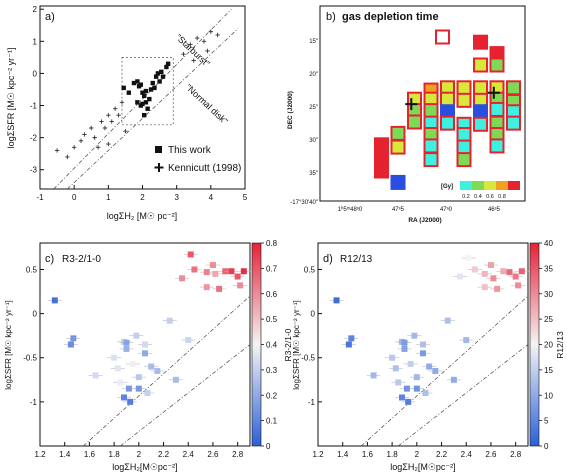 This screenshot has height=475, width=567. Describe the element at coordinates (310, 269) in the screenshot. I see `panel-d-ytick-label: 0.5` at that location.